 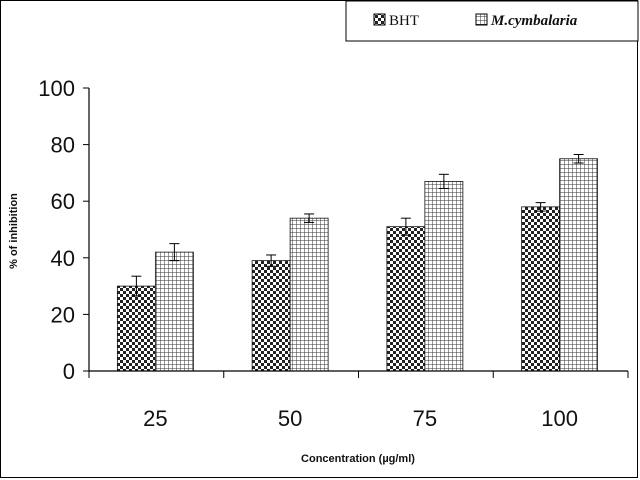 I want to click on x-tick-label: 50, so click(x=290, y=418).